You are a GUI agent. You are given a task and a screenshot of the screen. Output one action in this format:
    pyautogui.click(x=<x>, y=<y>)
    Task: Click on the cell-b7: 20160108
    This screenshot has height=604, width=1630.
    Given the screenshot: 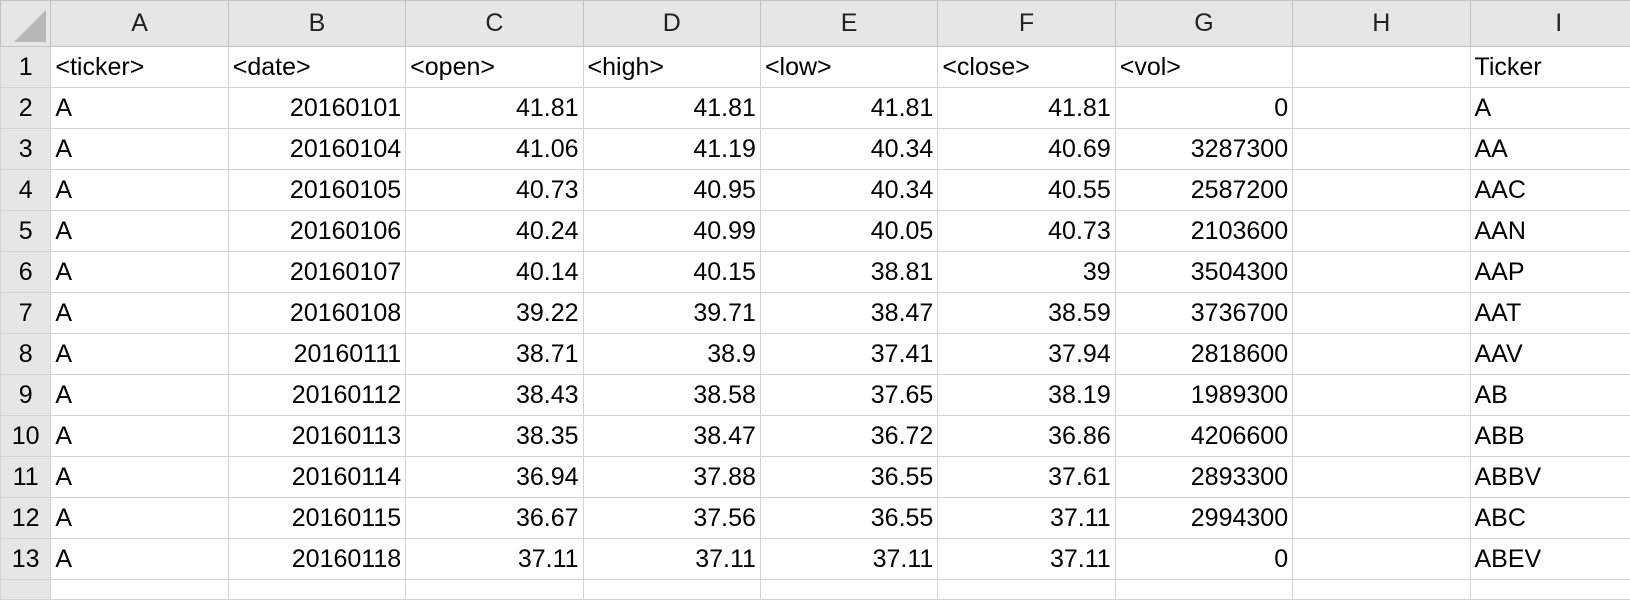 What is the action you would take?
    pyautogui.click(x=317, y=313)
    